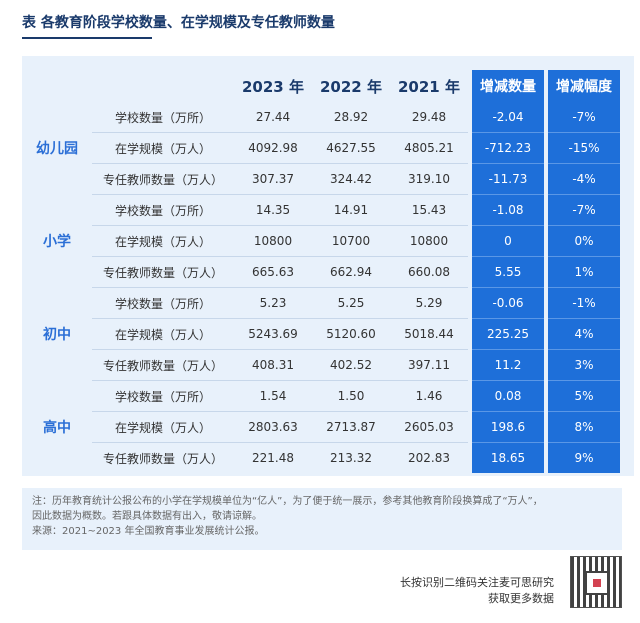  What do you see at coordinates (429, 396) in the screenshot?
I see `value-2021-cell: 1.46` at bounding box center [429, 396].